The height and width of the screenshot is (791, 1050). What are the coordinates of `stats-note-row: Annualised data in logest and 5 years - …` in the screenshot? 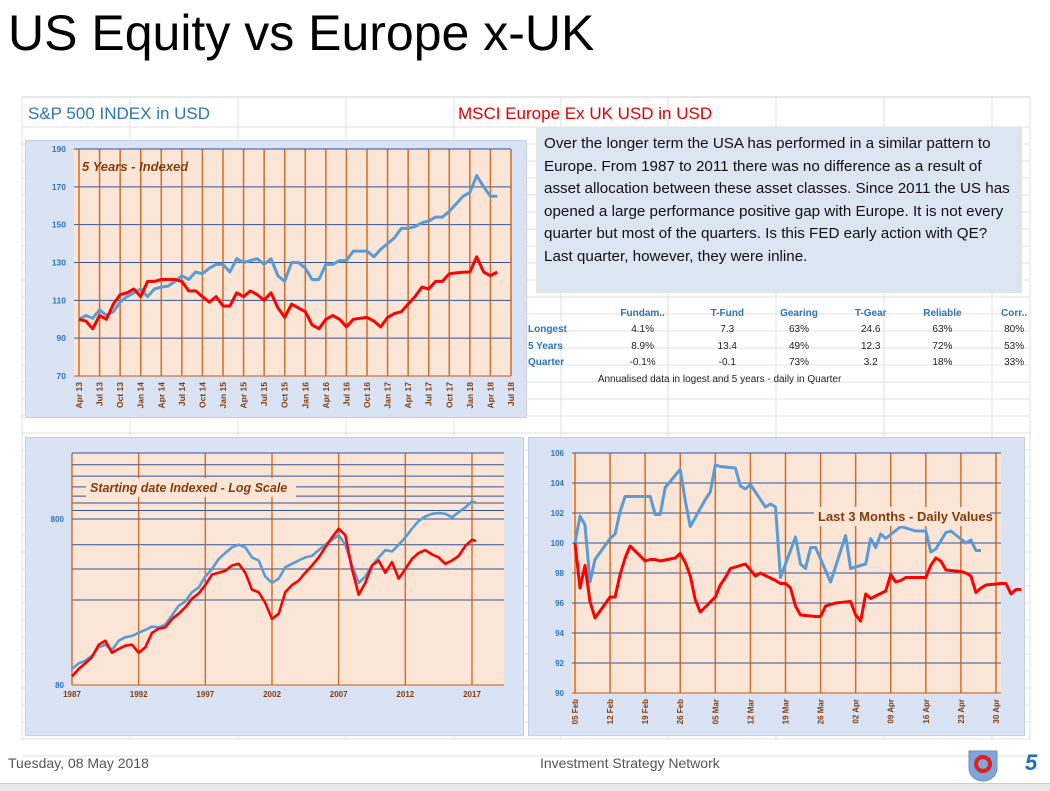 It's located at (788, 379).